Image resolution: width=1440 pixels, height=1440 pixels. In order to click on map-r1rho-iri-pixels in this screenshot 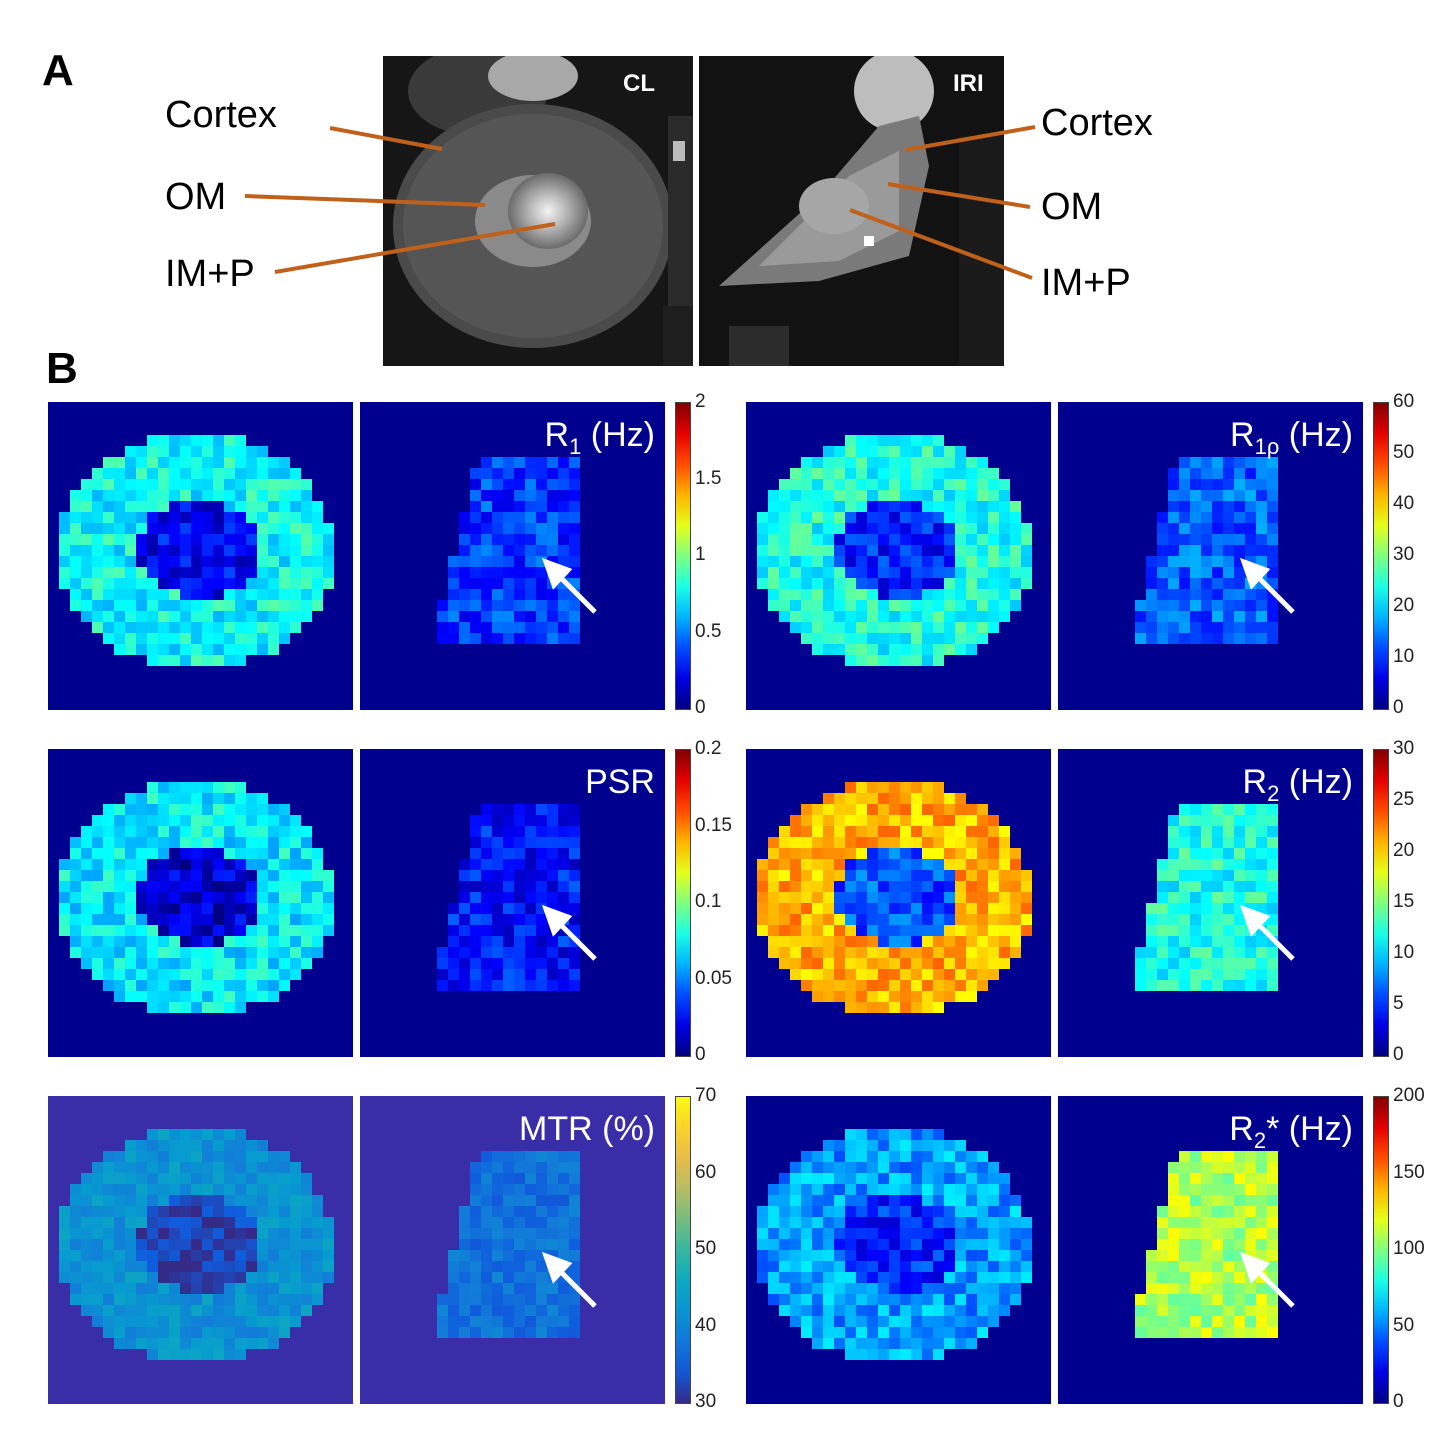, I will do `click(1206, 550)`.